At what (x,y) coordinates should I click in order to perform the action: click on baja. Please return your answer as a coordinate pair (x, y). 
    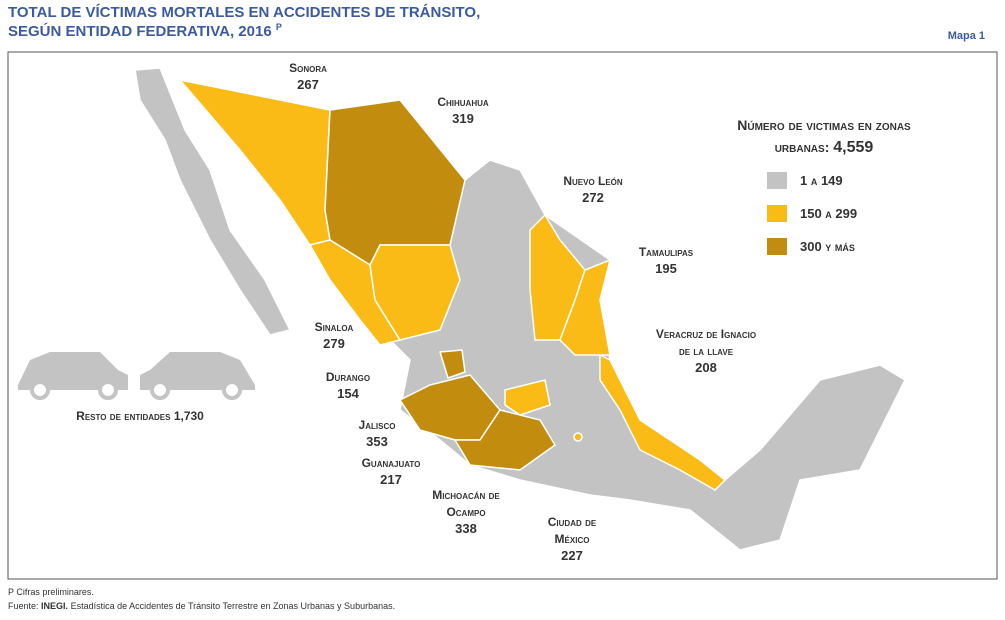
    Looking at the image, I should click on (213, 201).